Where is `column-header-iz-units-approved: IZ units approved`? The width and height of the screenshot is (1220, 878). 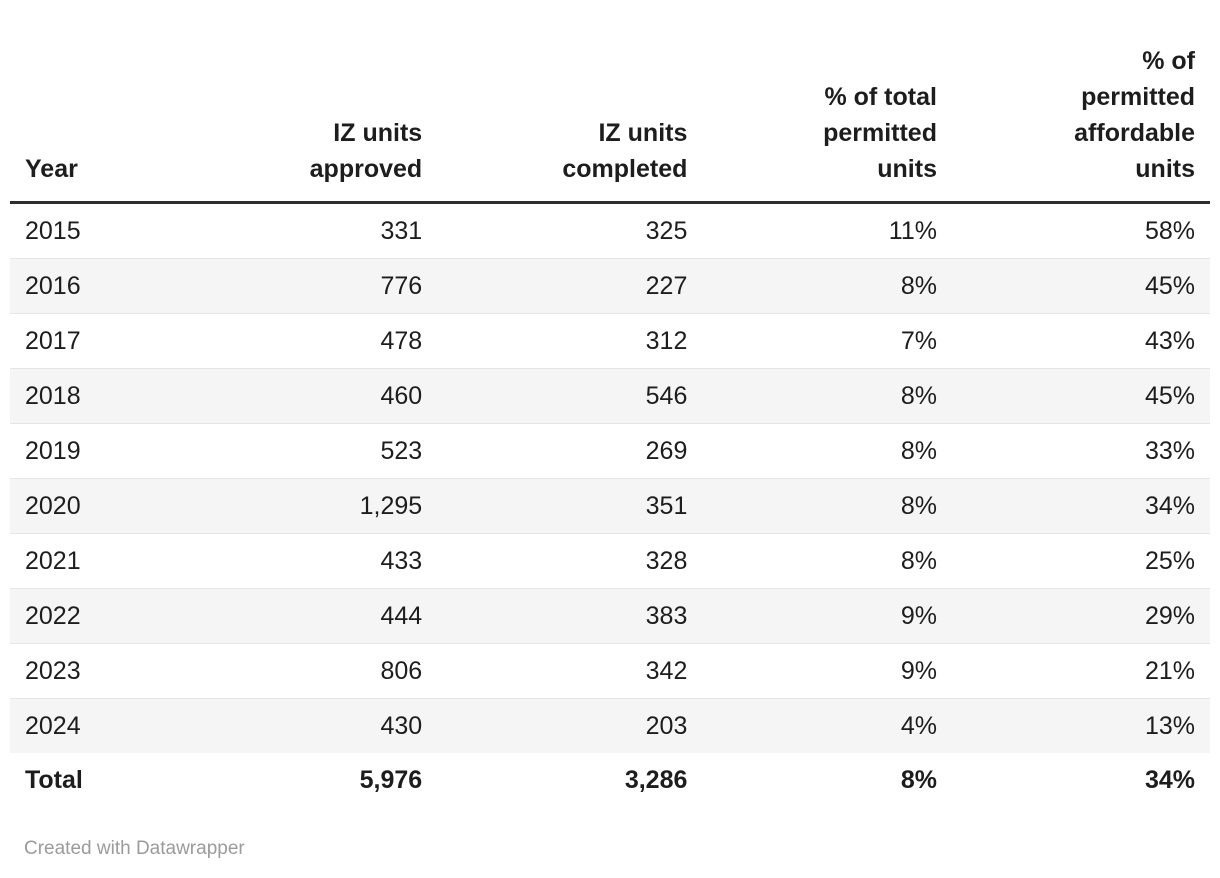
column-header-iz-units-approved: IZ units approved is located at coordinates (304, 117).